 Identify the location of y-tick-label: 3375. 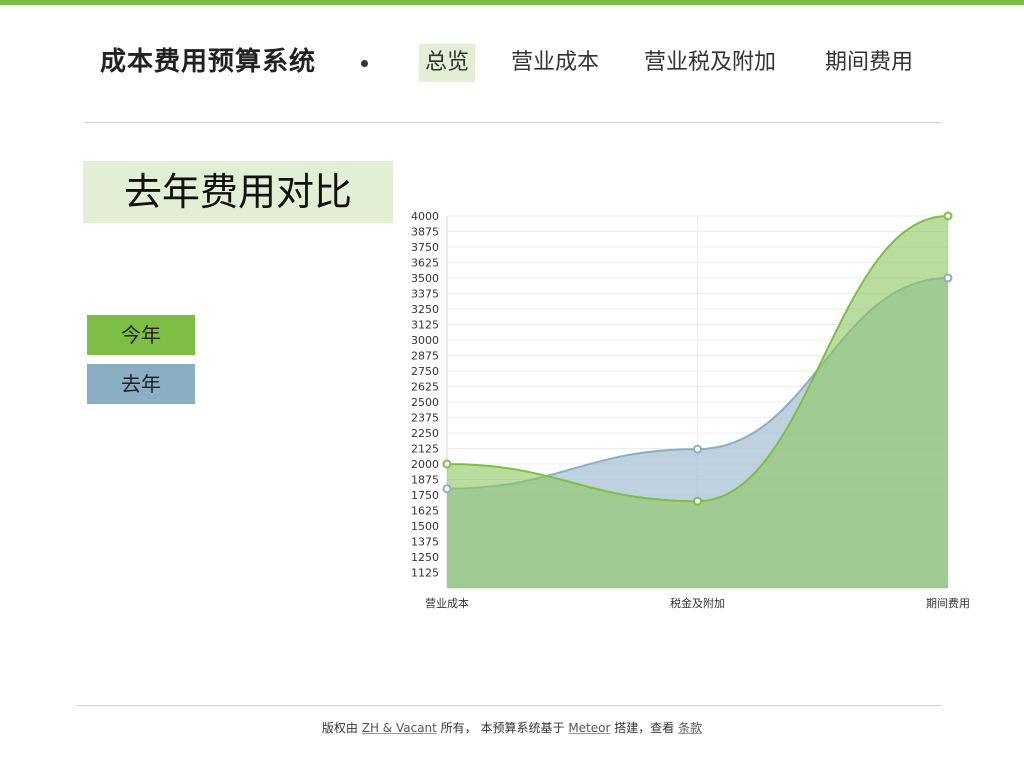
(425, 294).